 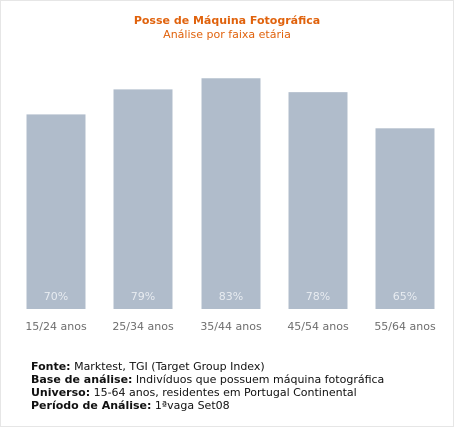 I want to click on bar-value-label-4: 78%, so click(x=318, y=296).